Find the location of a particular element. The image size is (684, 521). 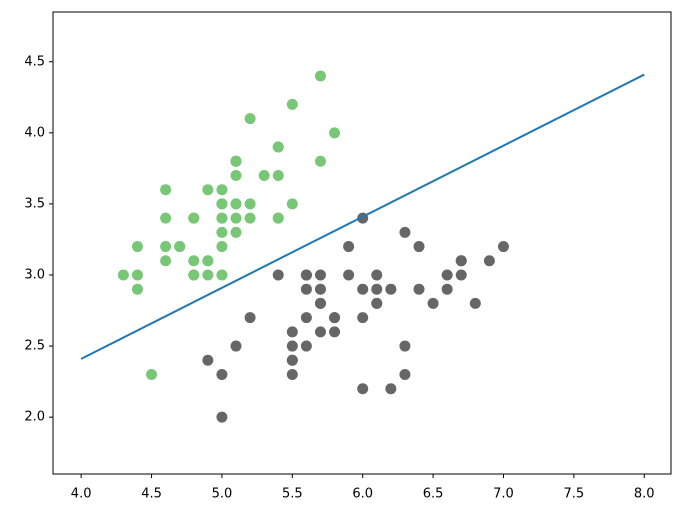

y-tick-label: 4.5 is located at coordinates (34, 61).